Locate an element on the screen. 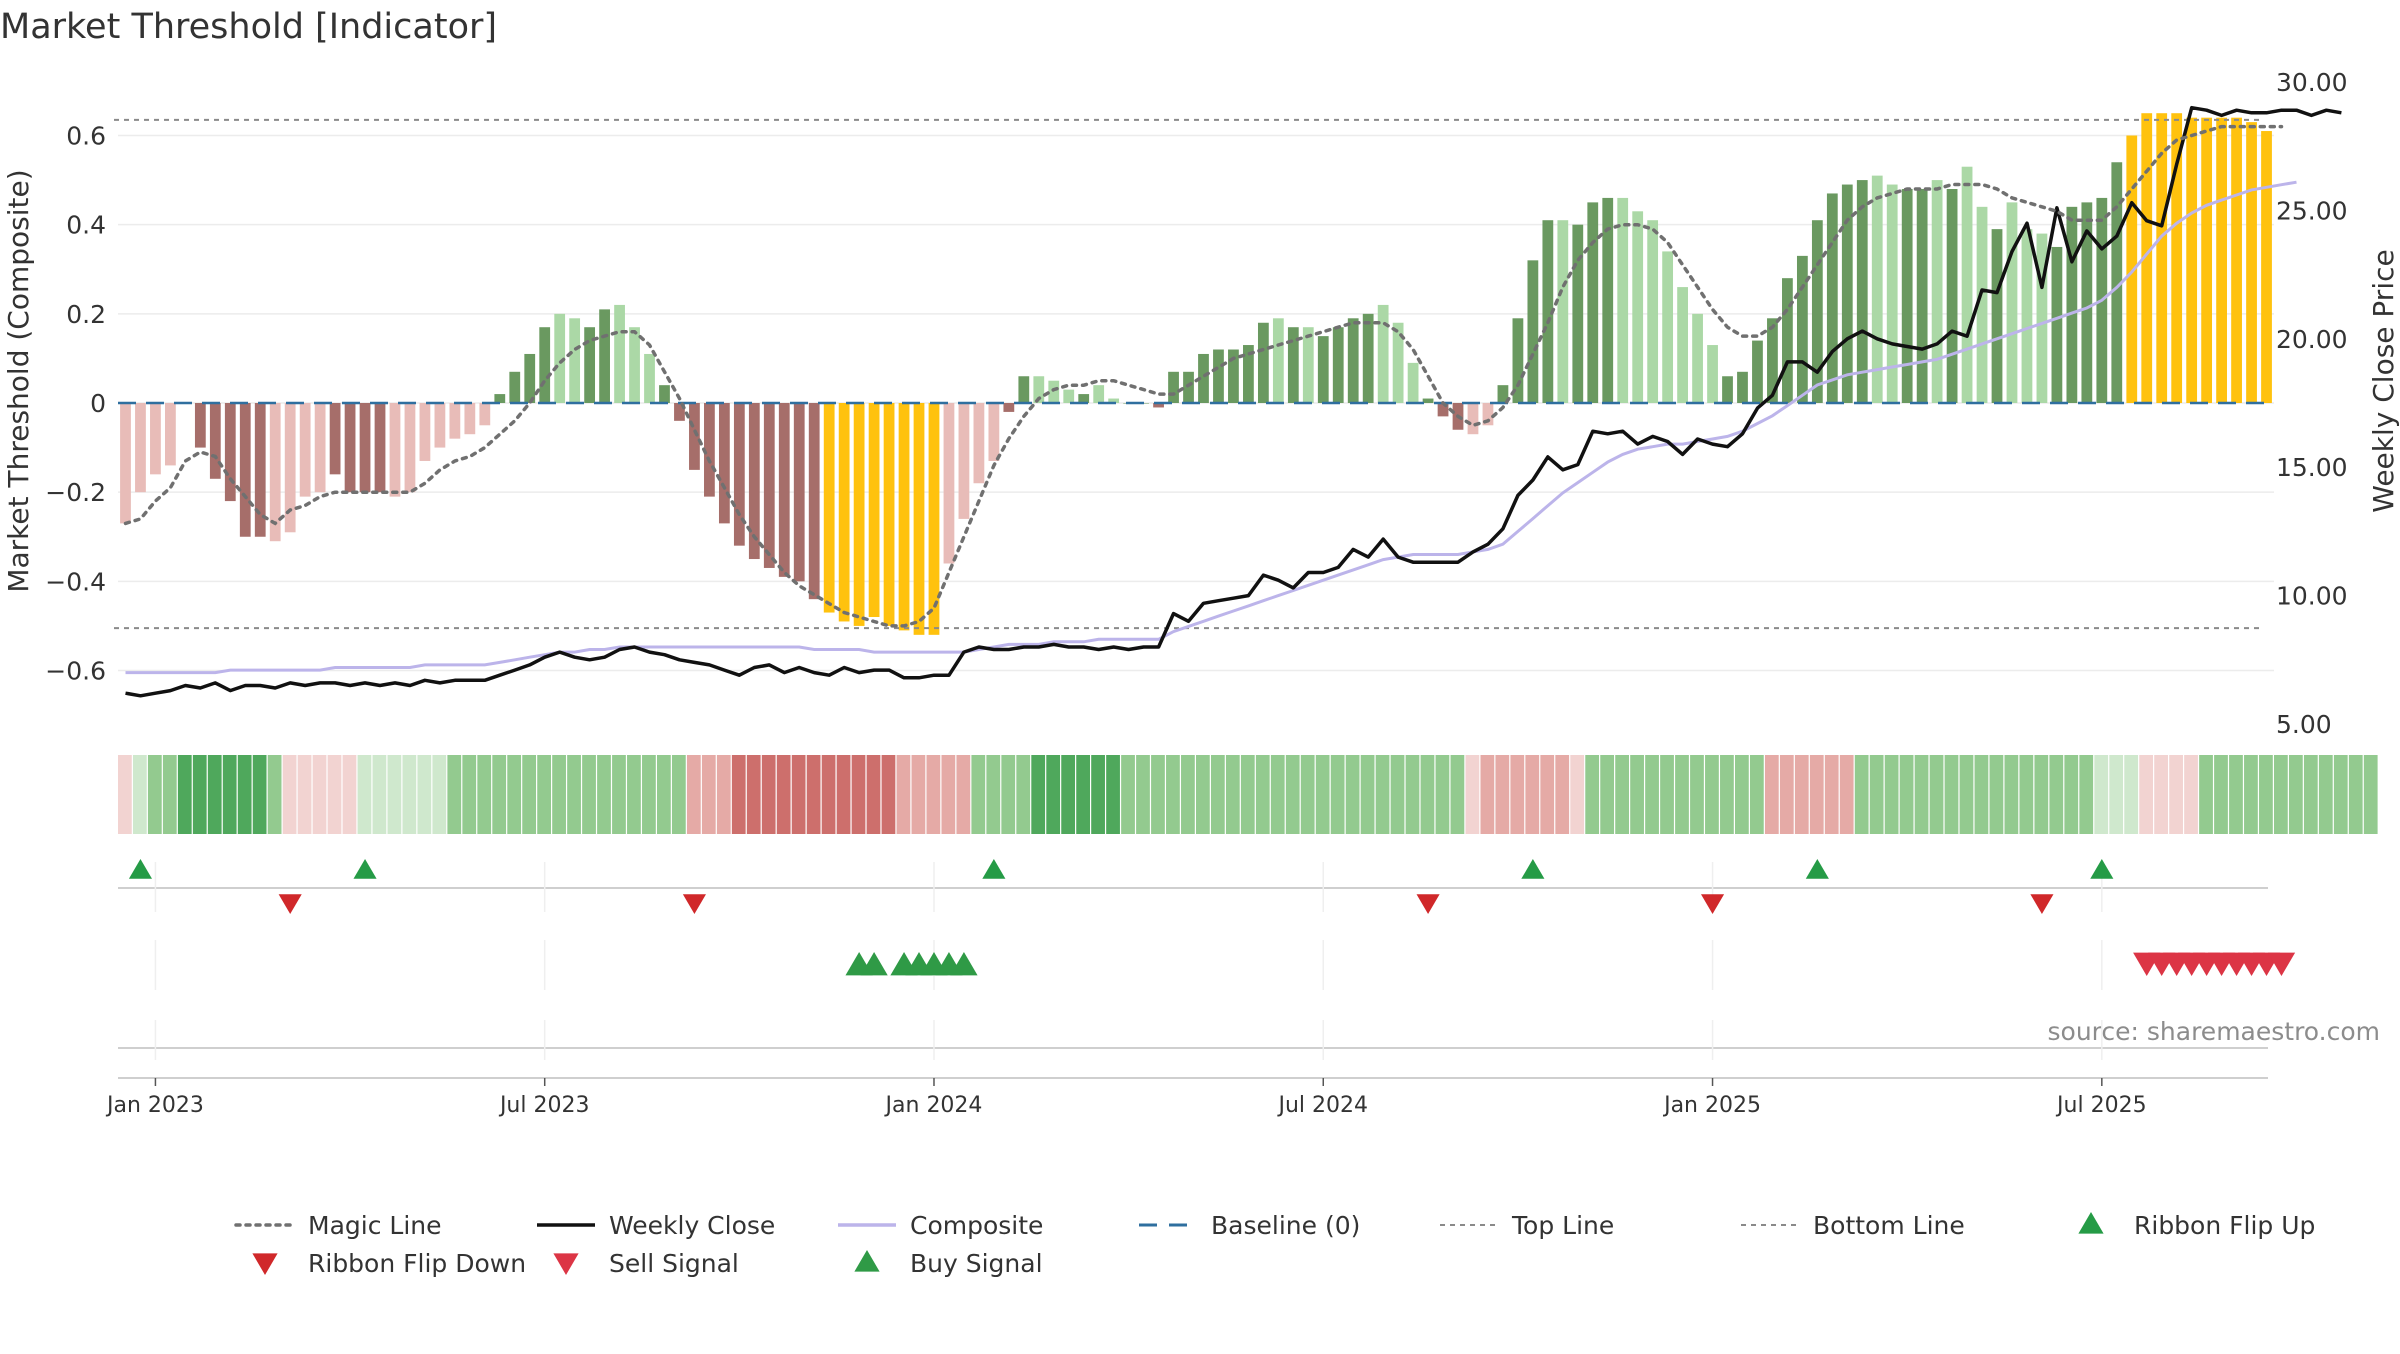 The height and width of the screenshot is (1354, 2400). y-right-tick-0: 30.00 is located at coordinates (2312, 82).